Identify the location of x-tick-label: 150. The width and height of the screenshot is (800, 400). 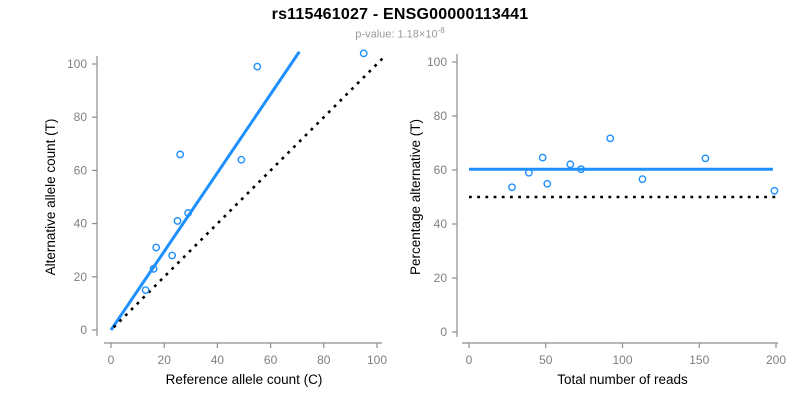
(699, 360).